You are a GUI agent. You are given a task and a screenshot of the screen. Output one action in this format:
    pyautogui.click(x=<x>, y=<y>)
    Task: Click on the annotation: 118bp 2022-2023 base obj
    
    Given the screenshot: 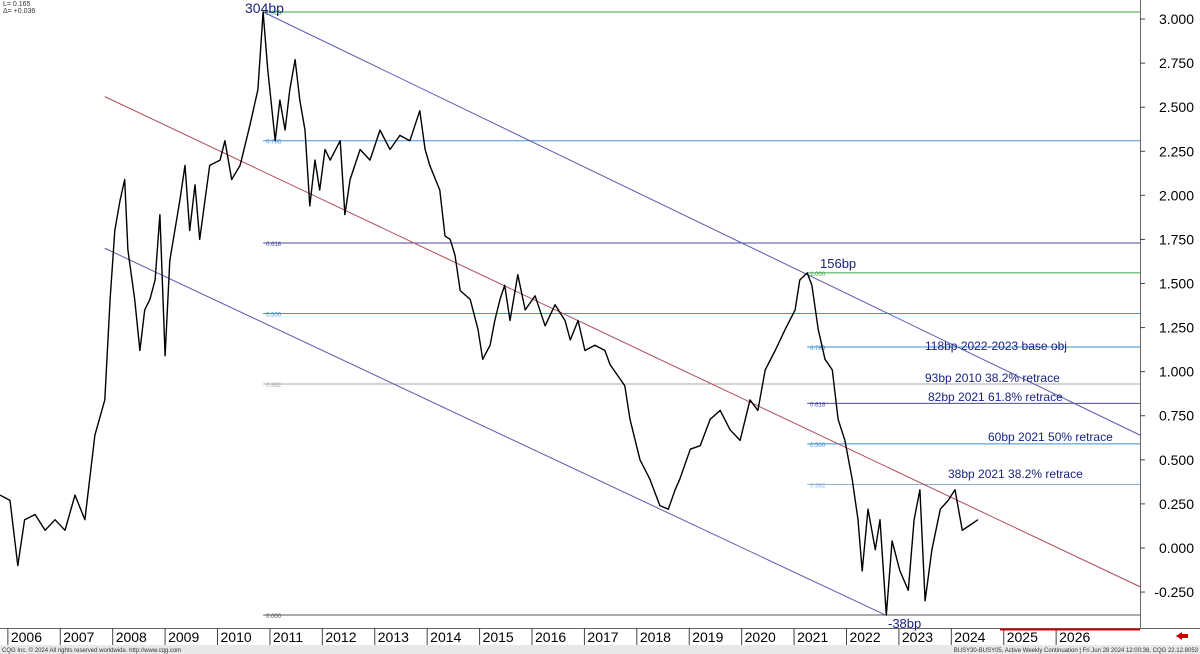 What is the action you would take?
    pyautogui.click(x=996, y=346)
    